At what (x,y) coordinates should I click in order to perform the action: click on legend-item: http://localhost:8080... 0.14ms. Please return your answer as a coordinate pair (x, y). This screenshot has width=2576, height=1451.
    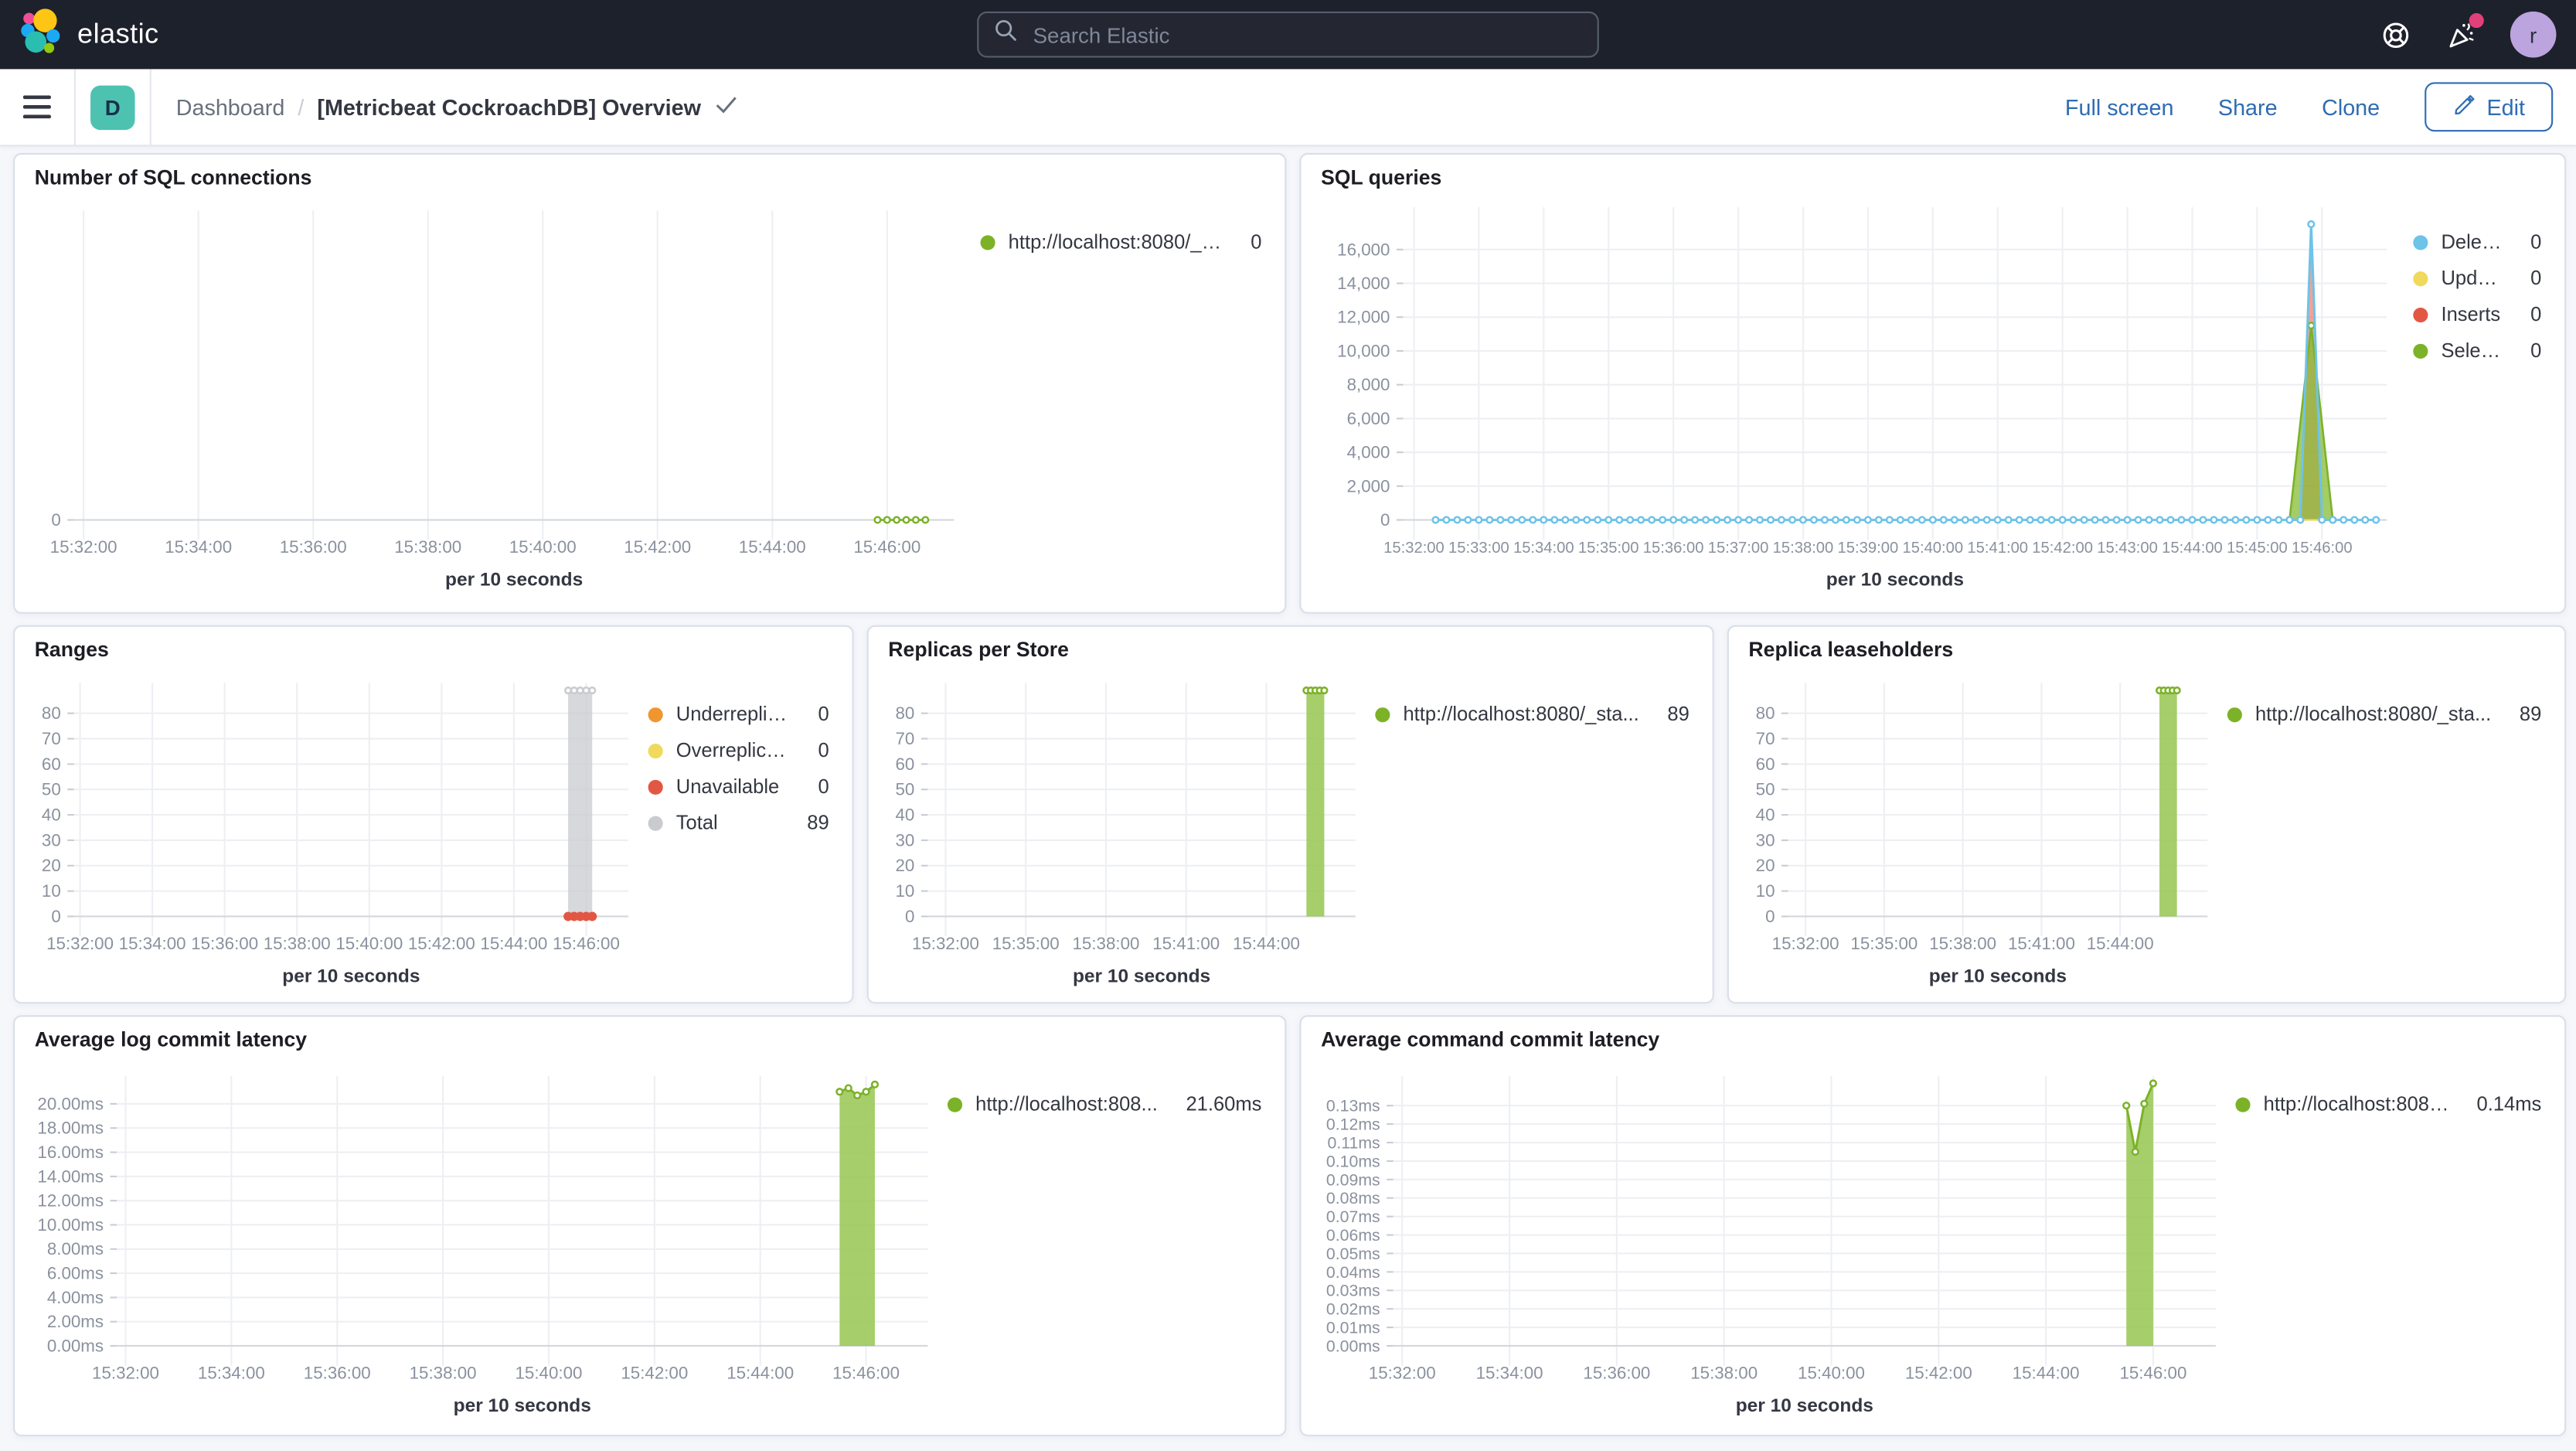
    Looking at the image, I should click on (2388, 1103).